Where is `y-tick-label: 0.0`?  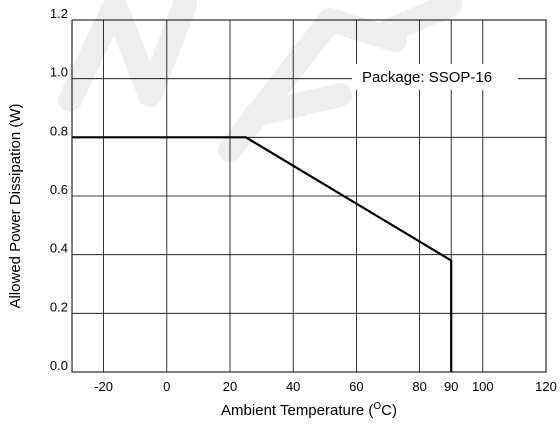 y-tick-label: 0.0 is located at coordinates (59, 365).